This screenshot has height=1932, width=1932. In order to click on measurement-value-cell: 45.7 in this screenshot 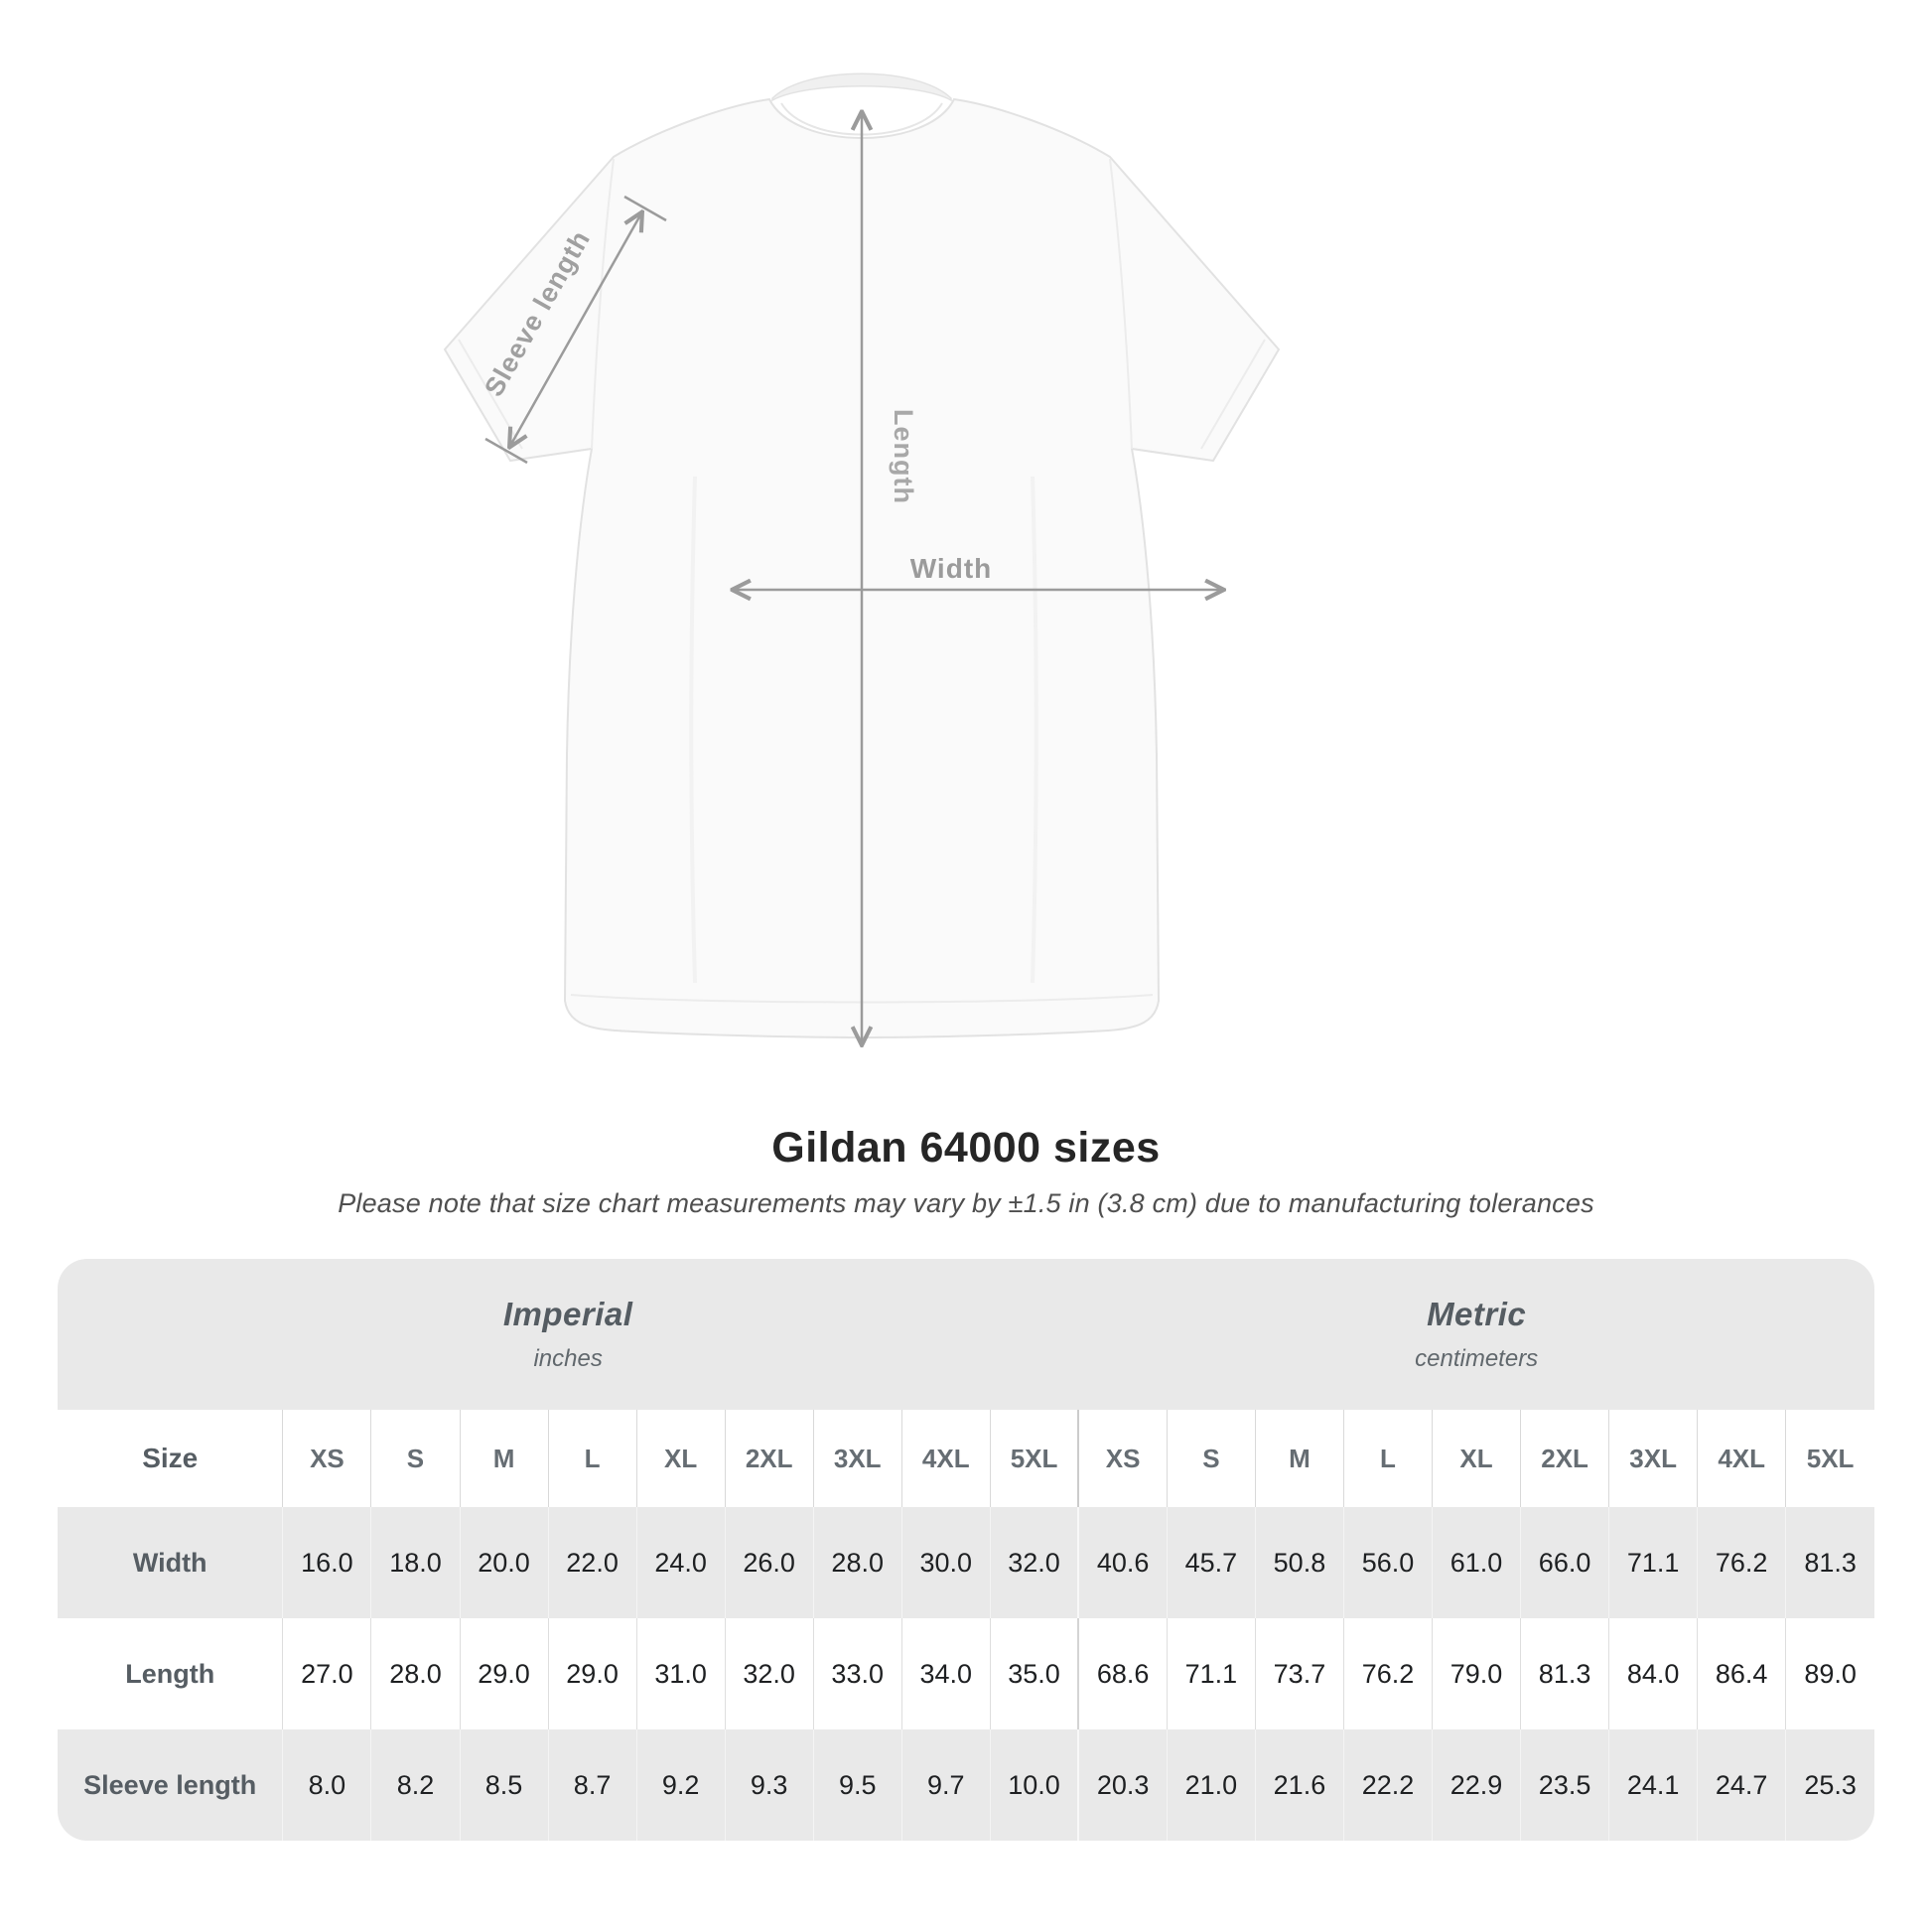, I will do `click(1211, 1563)`.